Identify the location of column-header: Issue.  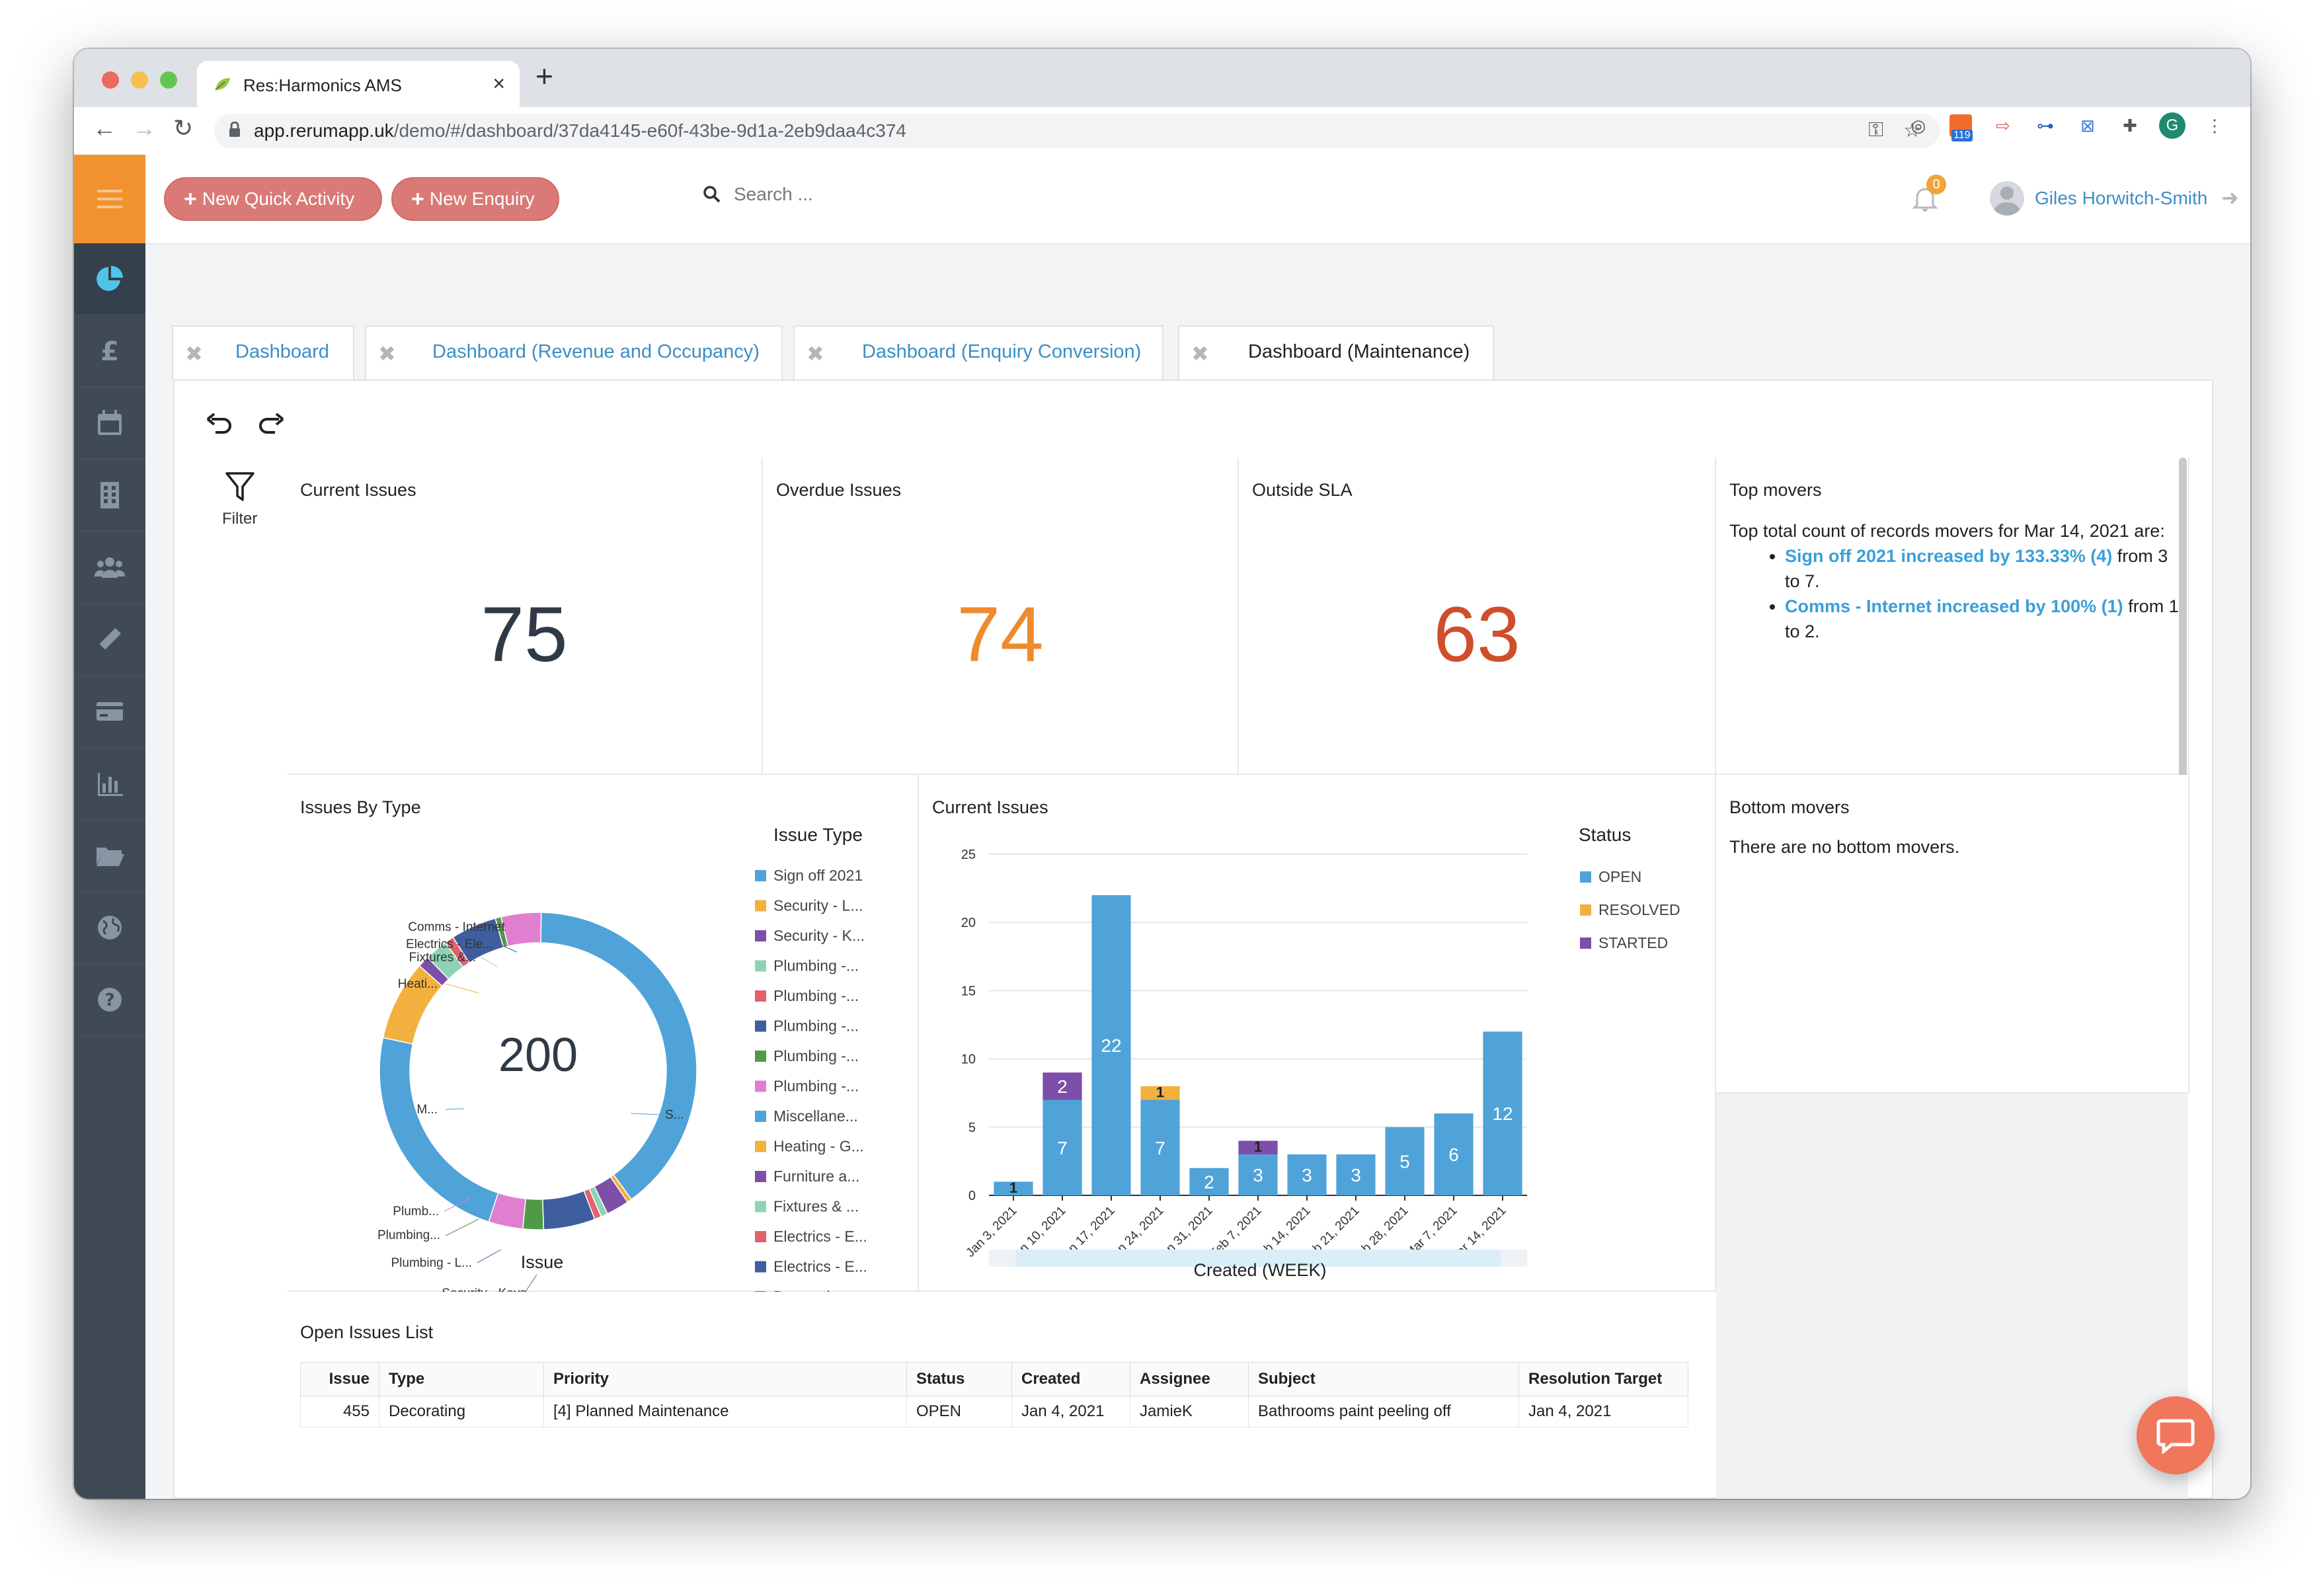
(339, 1379).